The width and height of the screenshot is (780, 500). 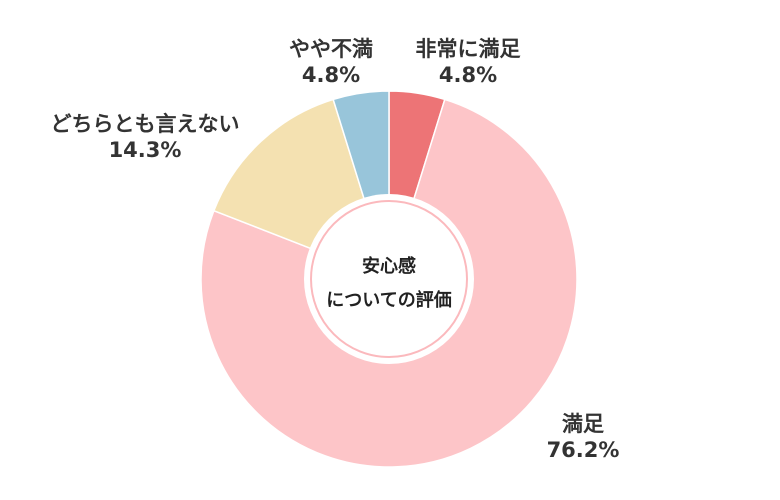 What do you see at coordinates (145, 137) in the screenshot?
I see `slice-label-neutral: どちらとも言えない 14.3%` at bounding box center [145, 137].